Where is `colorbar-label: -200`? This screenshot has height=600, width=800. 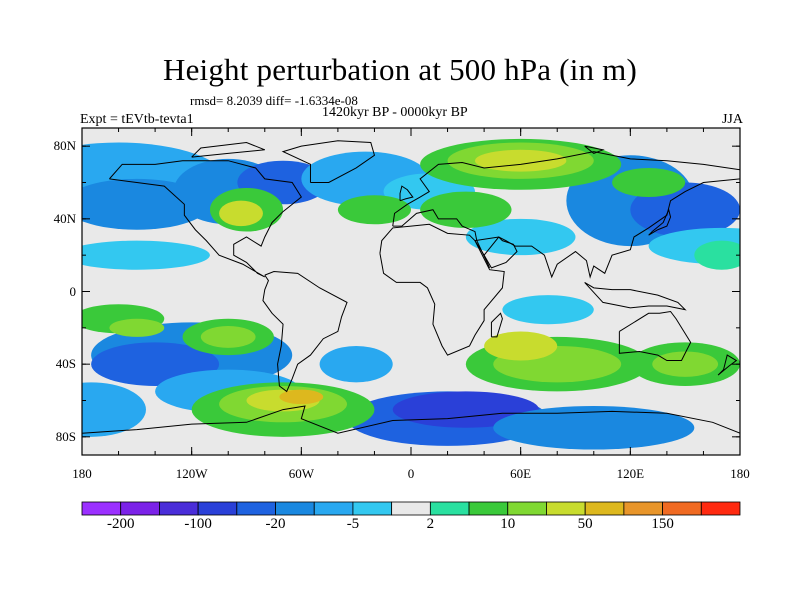
colorbar-label: -200 is located at coordinates (120, 524).